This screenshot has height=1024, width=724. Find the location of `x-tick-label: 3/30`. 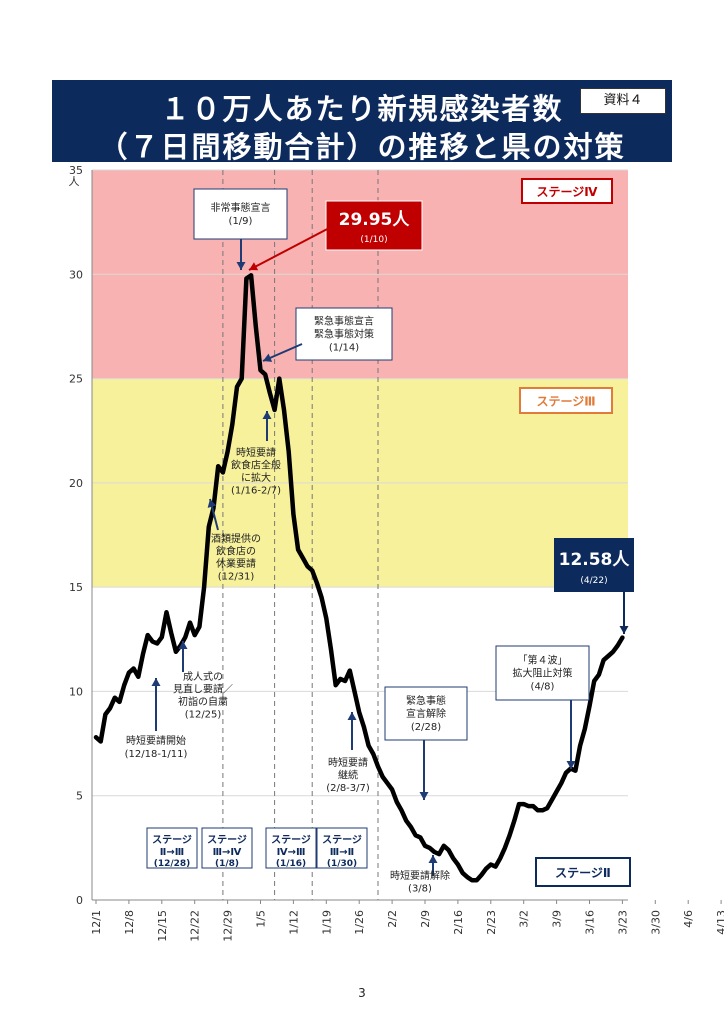

x-tick-label: 3/30 is located at coordinates (655, 922).